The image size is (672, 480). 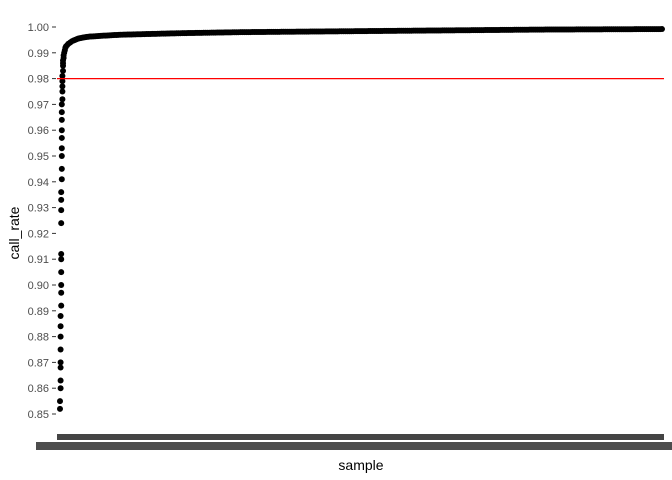 I want to click on y-tick-label: 0.86, so click(x=38, y=389).